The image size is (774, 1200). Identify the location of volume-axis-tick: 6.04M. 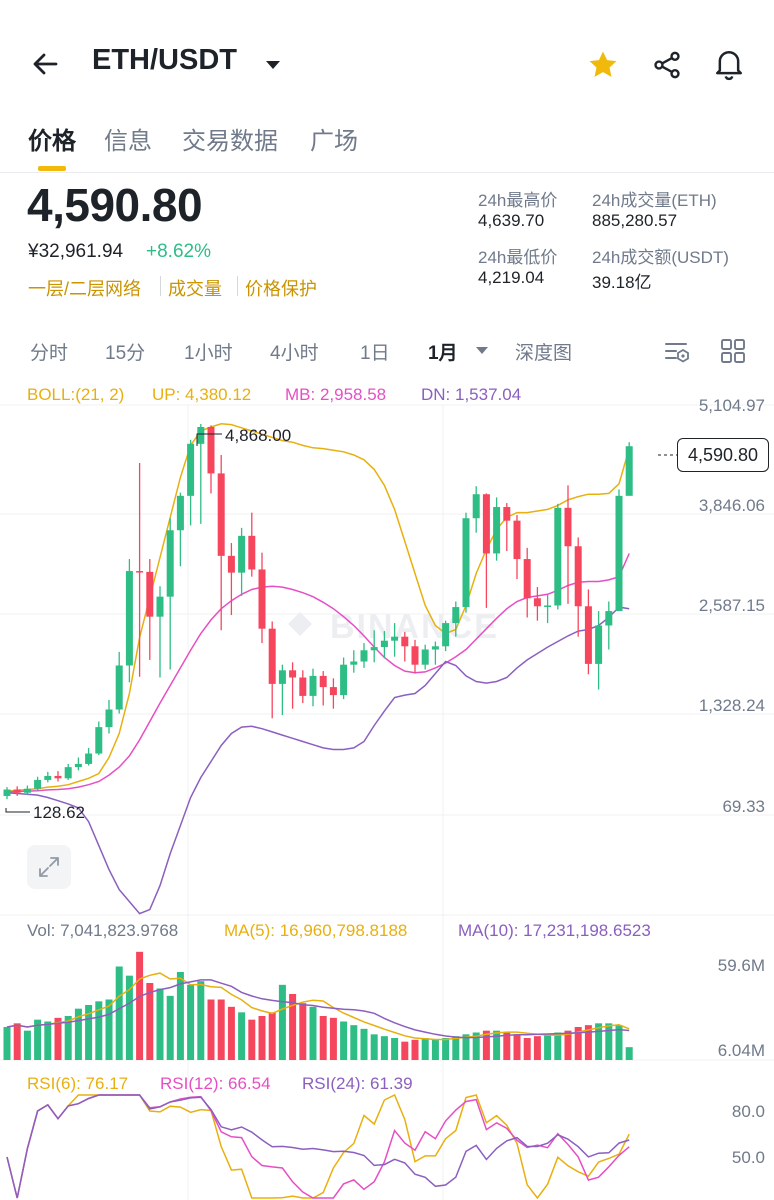
(741, 1050).